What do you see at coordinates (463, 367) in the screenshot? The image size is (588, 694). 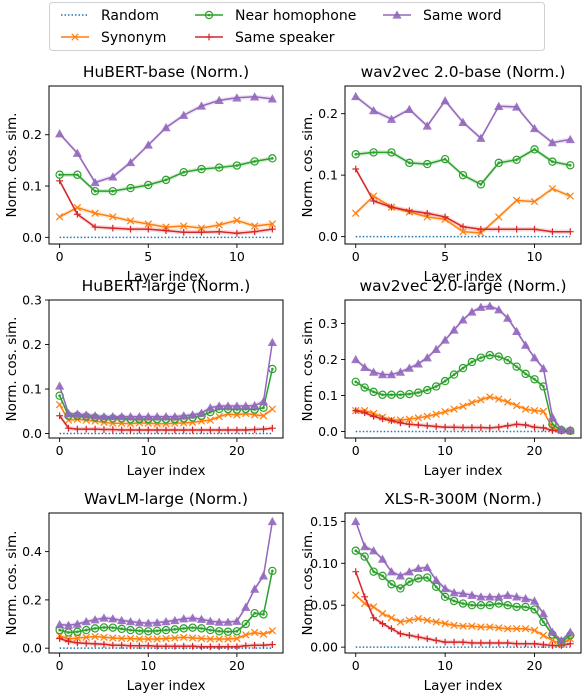 I see `series-word` at bounding box center [463, 367].